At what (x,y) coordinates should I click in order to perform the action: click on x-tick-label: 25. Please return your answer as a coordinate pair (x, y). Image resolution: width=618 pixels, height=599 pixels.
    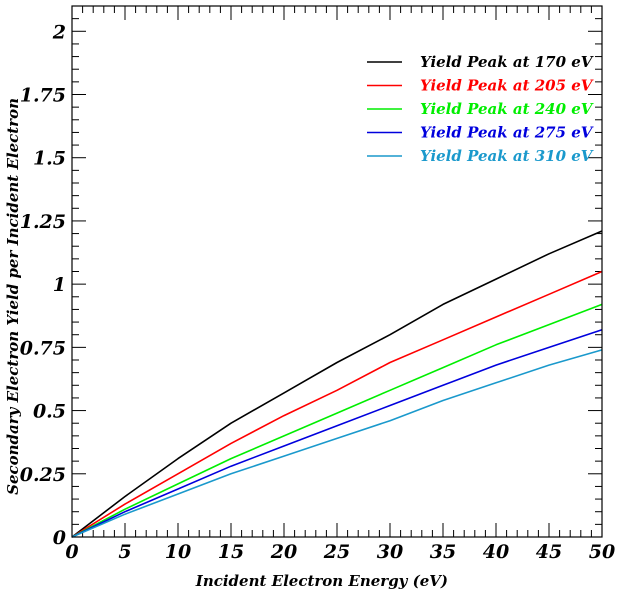
    Looking at the image, I should click on (336, 552).